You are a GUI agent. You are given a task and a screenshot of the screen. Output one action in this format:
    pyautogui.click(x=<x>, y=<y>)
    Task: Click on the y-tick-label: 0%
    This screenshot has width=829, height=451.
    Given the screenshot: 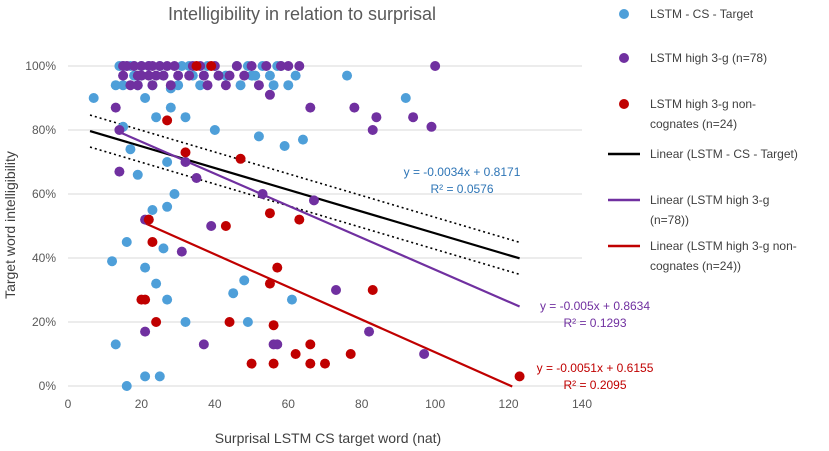 What is the action you would take?
    pyautogui.click(x=48, y=386)
    